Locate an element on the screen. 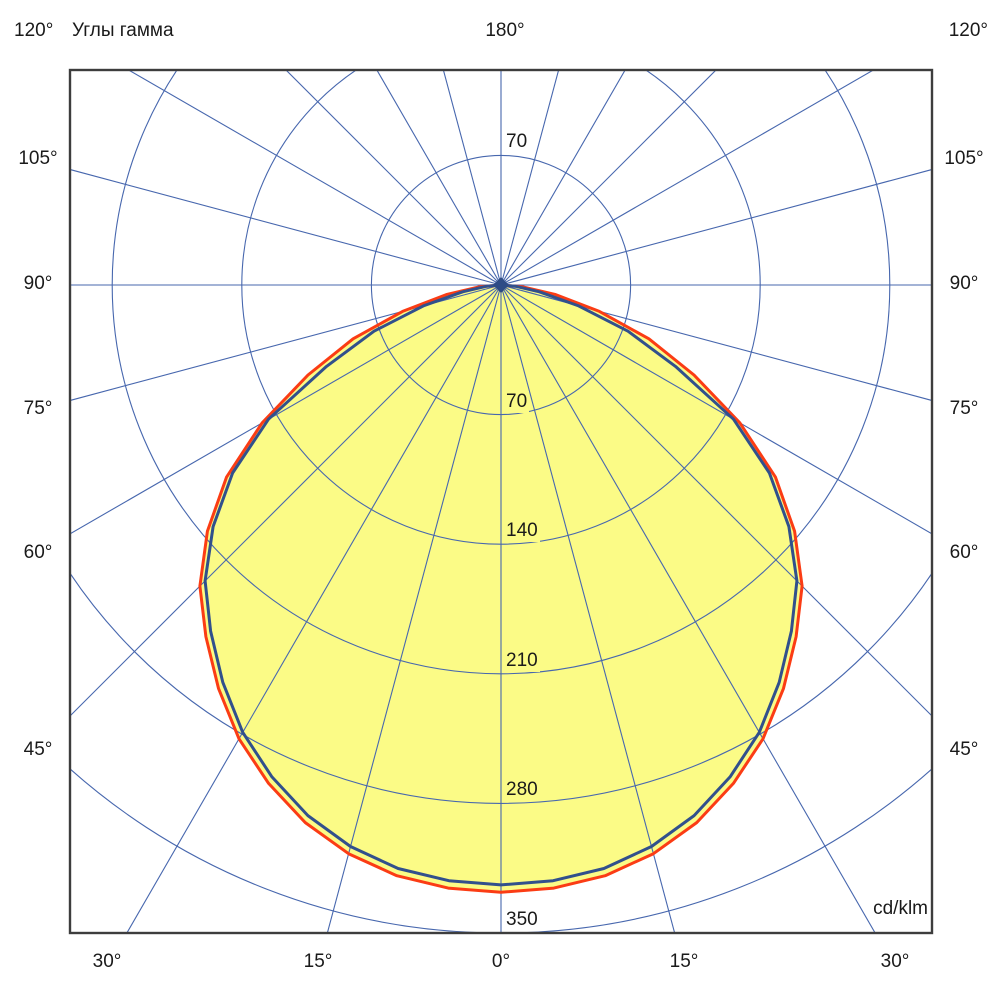  ring-value-label-350: 350 is located at coordinates (522, 920).